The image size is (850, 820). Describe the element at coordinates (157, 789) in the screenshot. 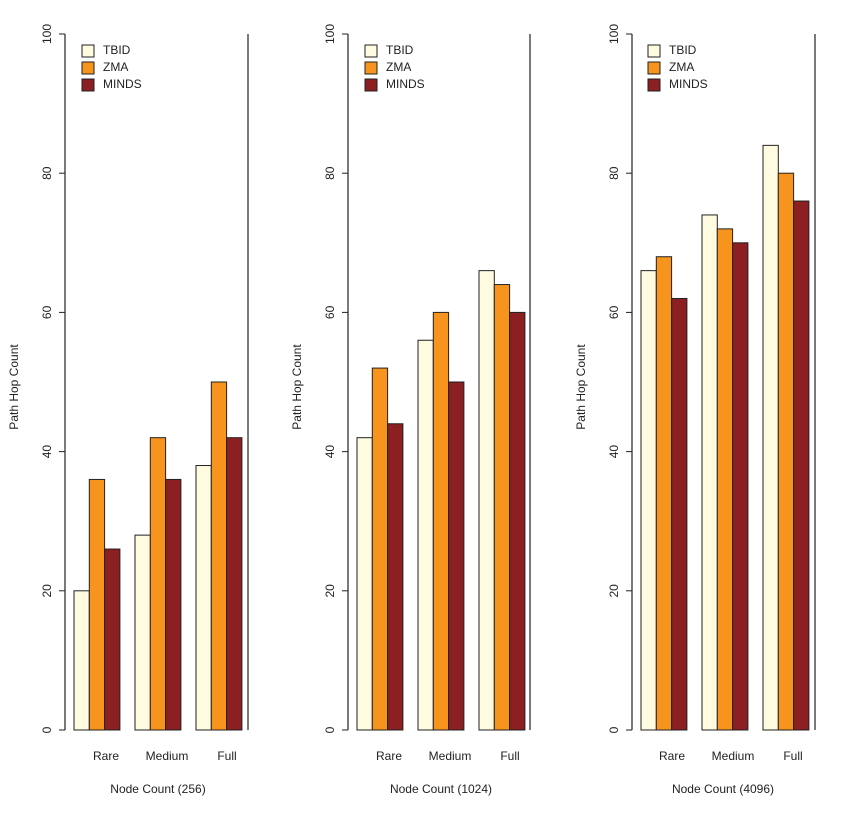

I see `x-axis-title: Node Count (256)` at that location.